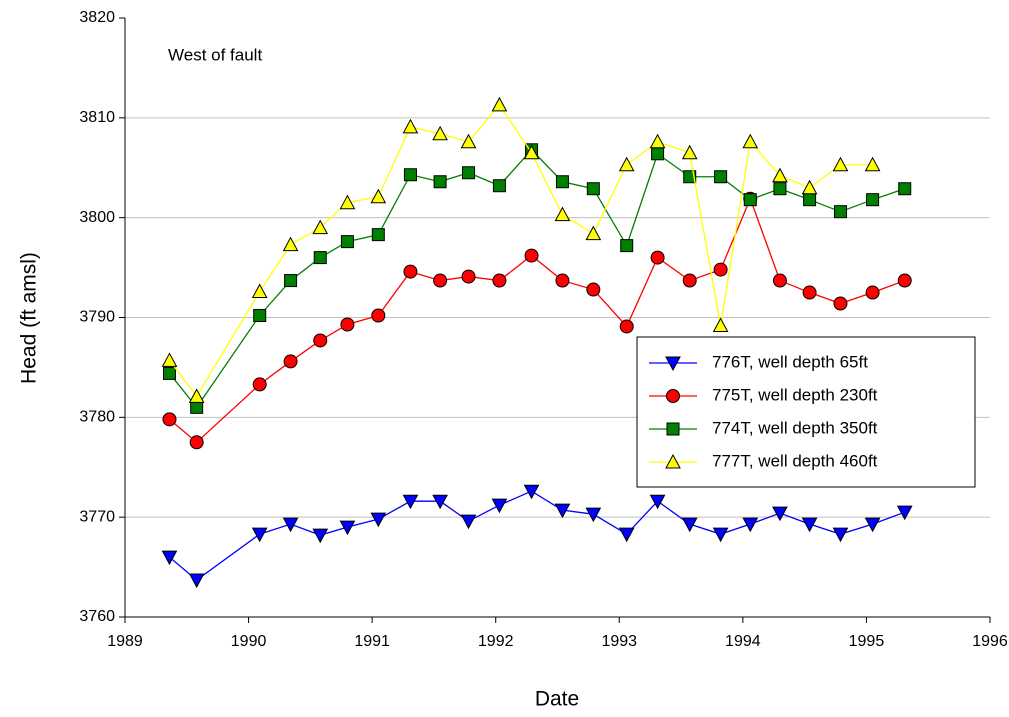 This screenshot has width=1009, height=717. Describe the element at coordinates (249, 641) in the screenshot. I see `x-tick-label: 1990` at that location.